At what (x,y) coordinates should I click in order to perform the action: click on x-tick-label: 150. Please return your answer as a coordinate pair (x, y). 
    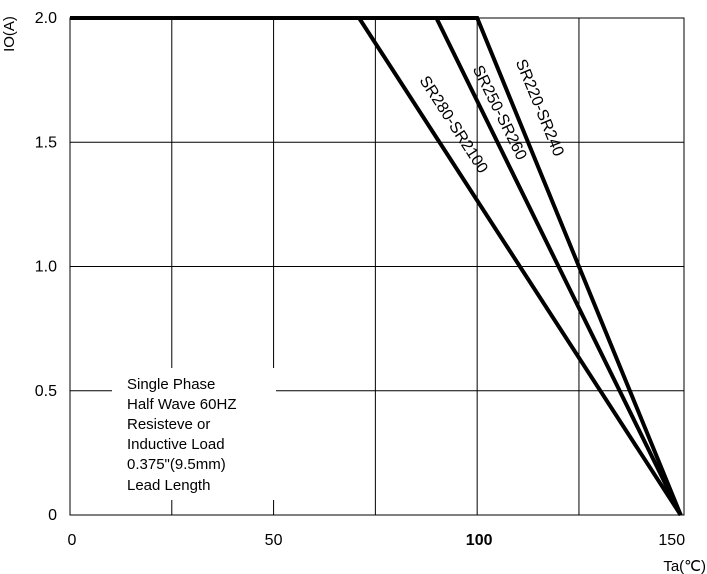
    Looking at the image, I should click on (671, 540).